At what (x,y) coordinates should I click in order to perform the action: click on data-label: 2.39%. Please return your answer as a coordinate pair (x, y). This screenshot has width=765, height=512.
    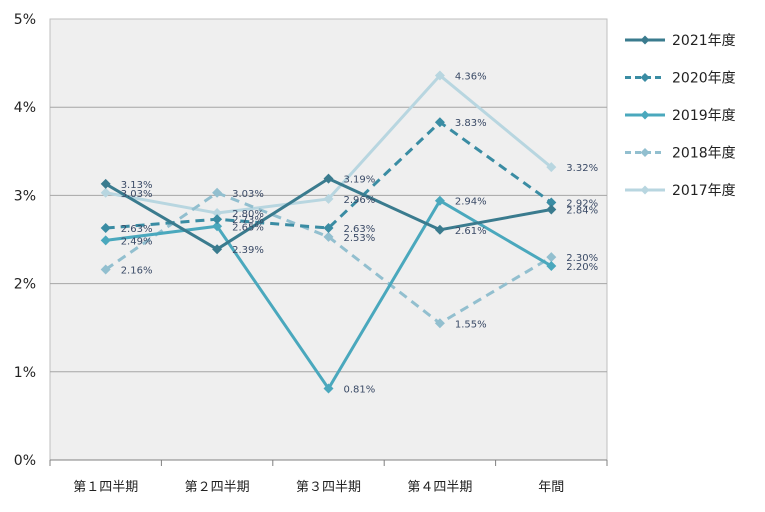
    Looking at the image, I should click on (248, 250).